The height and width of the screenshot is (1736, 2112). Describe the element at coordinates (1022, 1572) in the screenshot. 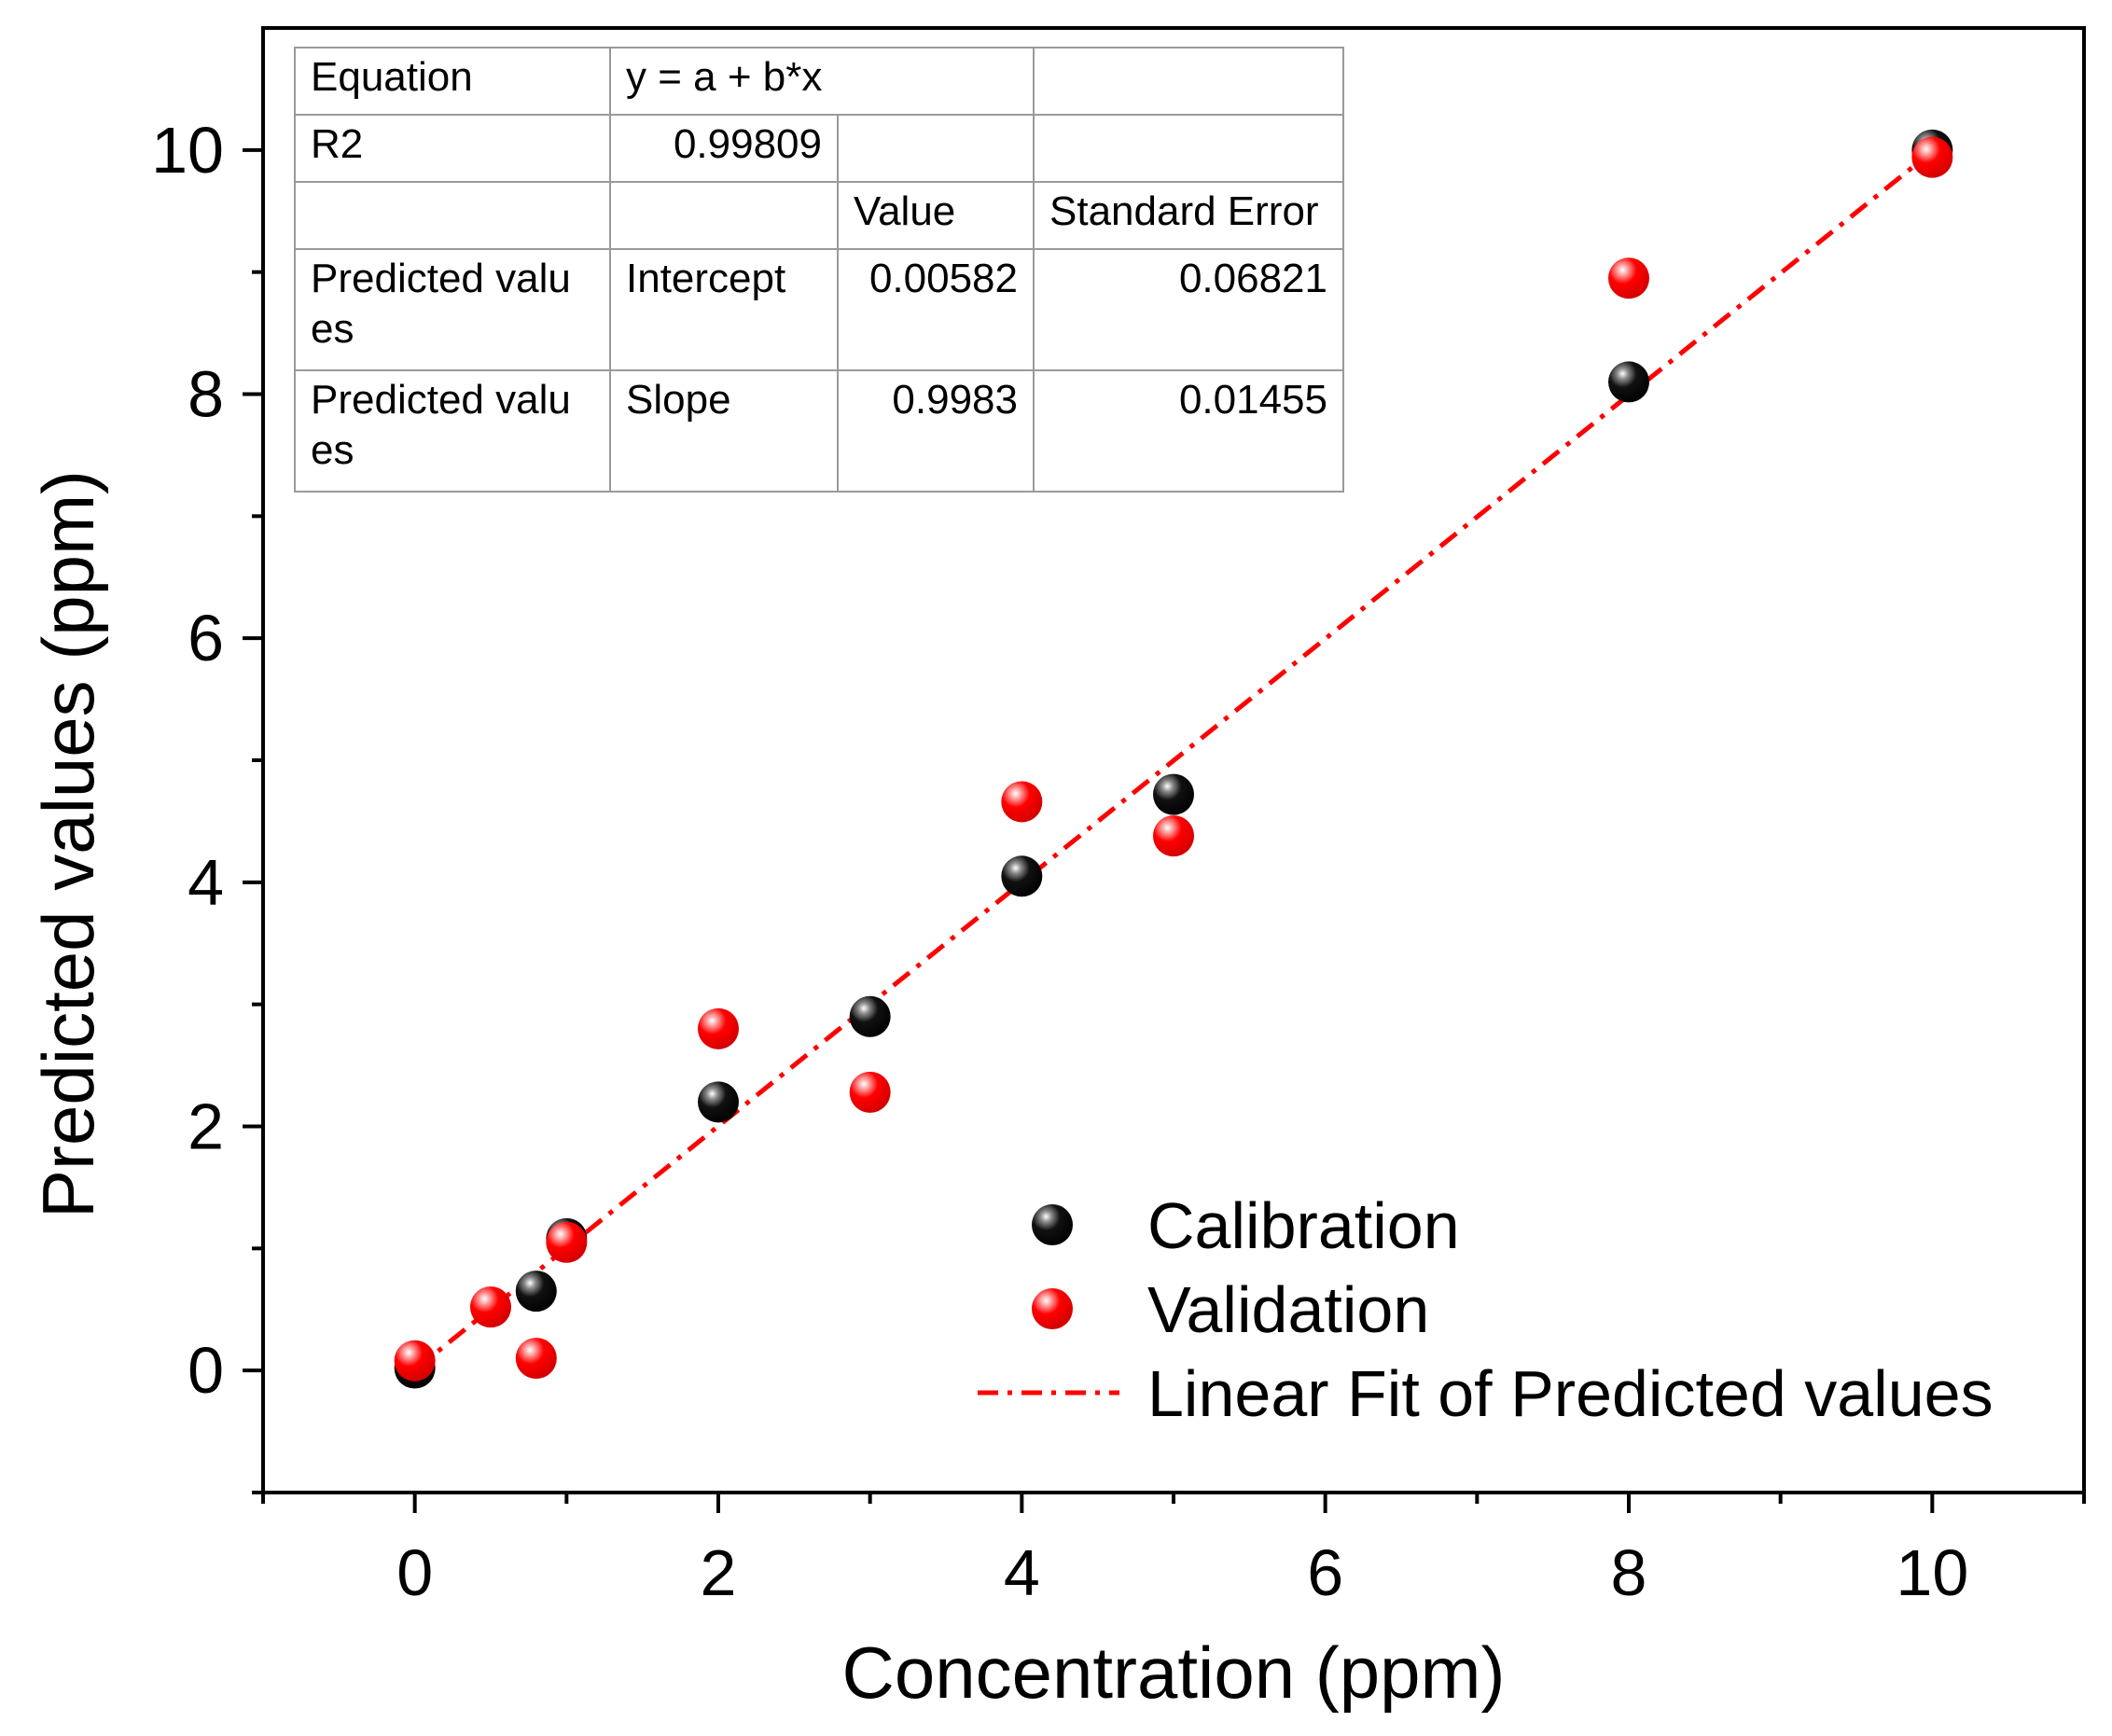

I see `x-tick-label: 4` at that location.